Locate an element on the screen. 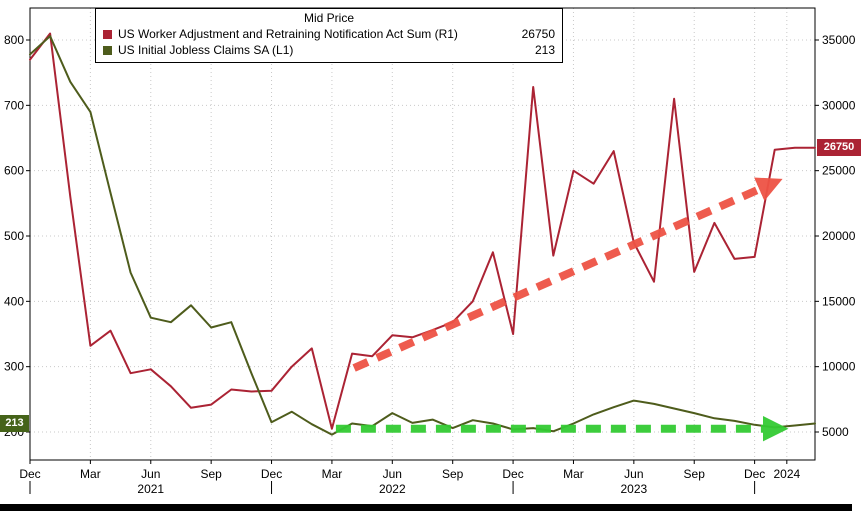 The image size is (861, 516). legend-item-jobless-claims: US Initial Jobless Claims SA (L1) 213 is located at coordinates (329, 50).